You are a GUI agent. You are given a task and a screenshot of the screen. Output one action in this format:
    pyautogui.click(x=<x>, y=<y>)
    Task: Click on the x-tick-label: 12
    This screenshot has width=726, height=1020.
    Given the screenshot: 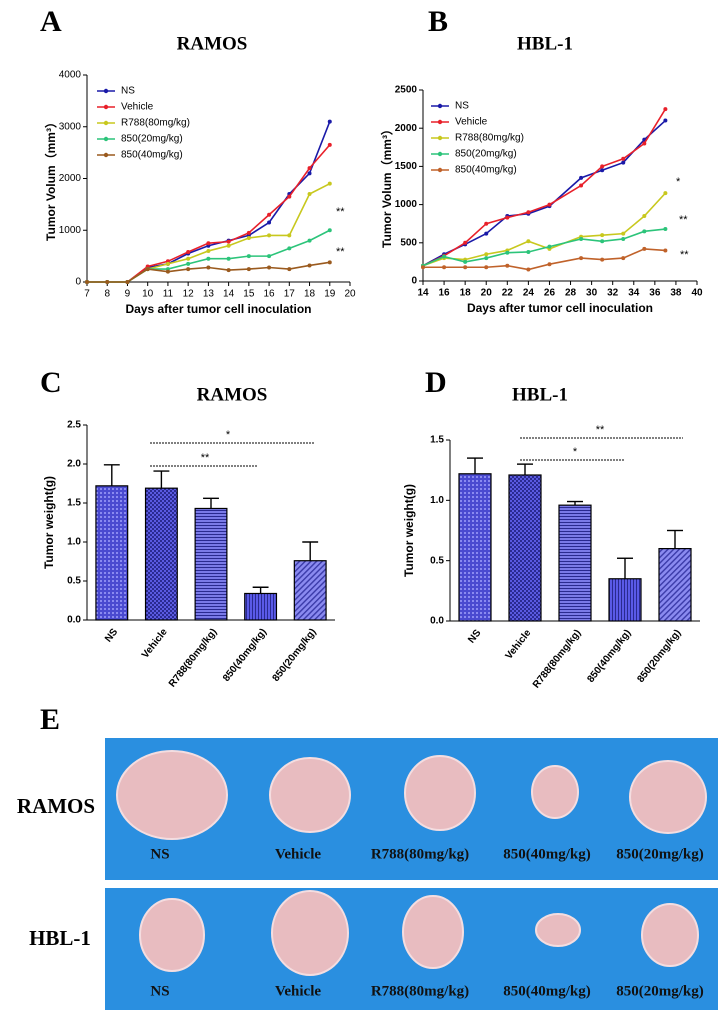 What is the action you would take?
    pyautogui.click(x=189, y=294)
    